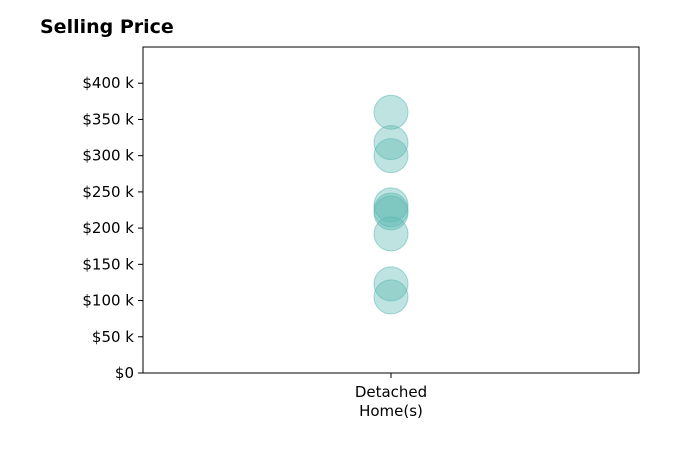 The height and width of the screenshot is (462, 679). What do you see at coordinates (108, 228) in the screenshot?
I see `y-tick-label: $200 k` at bounding box center [108, 228].